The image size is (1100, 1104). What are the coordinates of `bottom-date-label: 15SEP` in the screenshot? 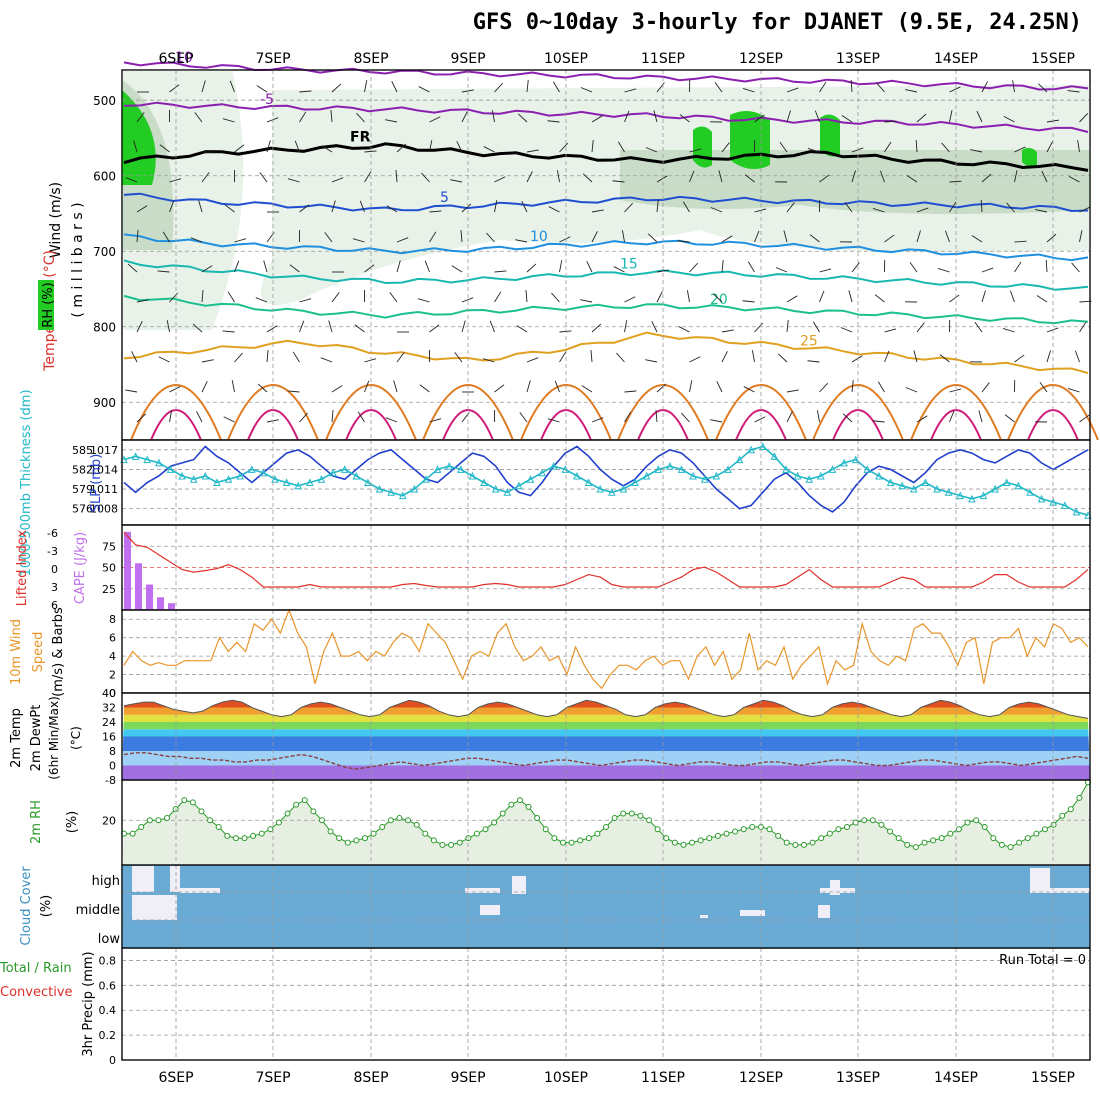 It's located at (1053, 1078).